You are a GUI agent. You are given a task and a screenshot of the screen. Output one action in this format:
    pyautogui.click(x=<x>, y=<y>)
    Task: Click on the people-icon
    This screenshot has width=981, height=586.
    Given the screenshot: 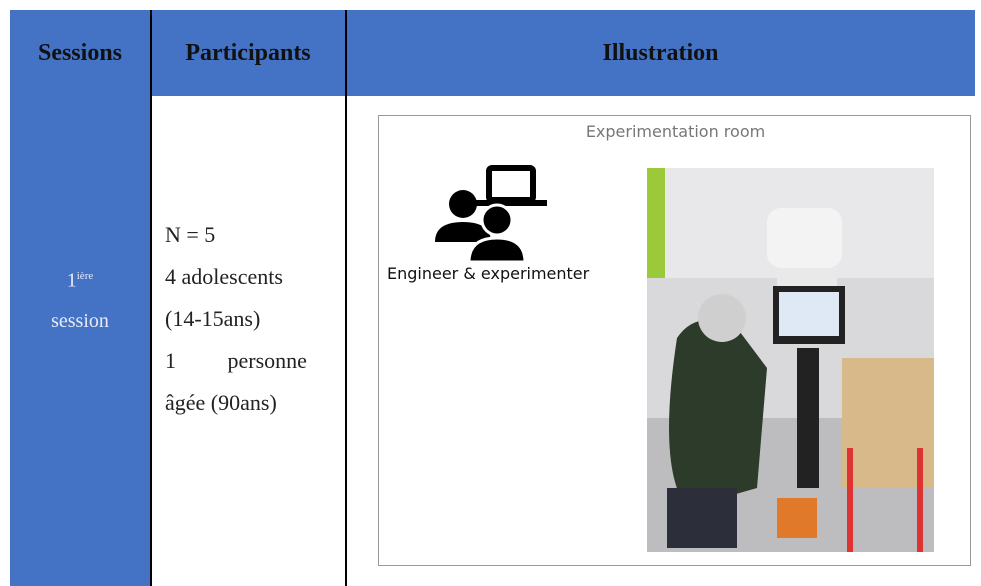 What is the action you would take?
    pyautogui.click(x=491, y=214)
    